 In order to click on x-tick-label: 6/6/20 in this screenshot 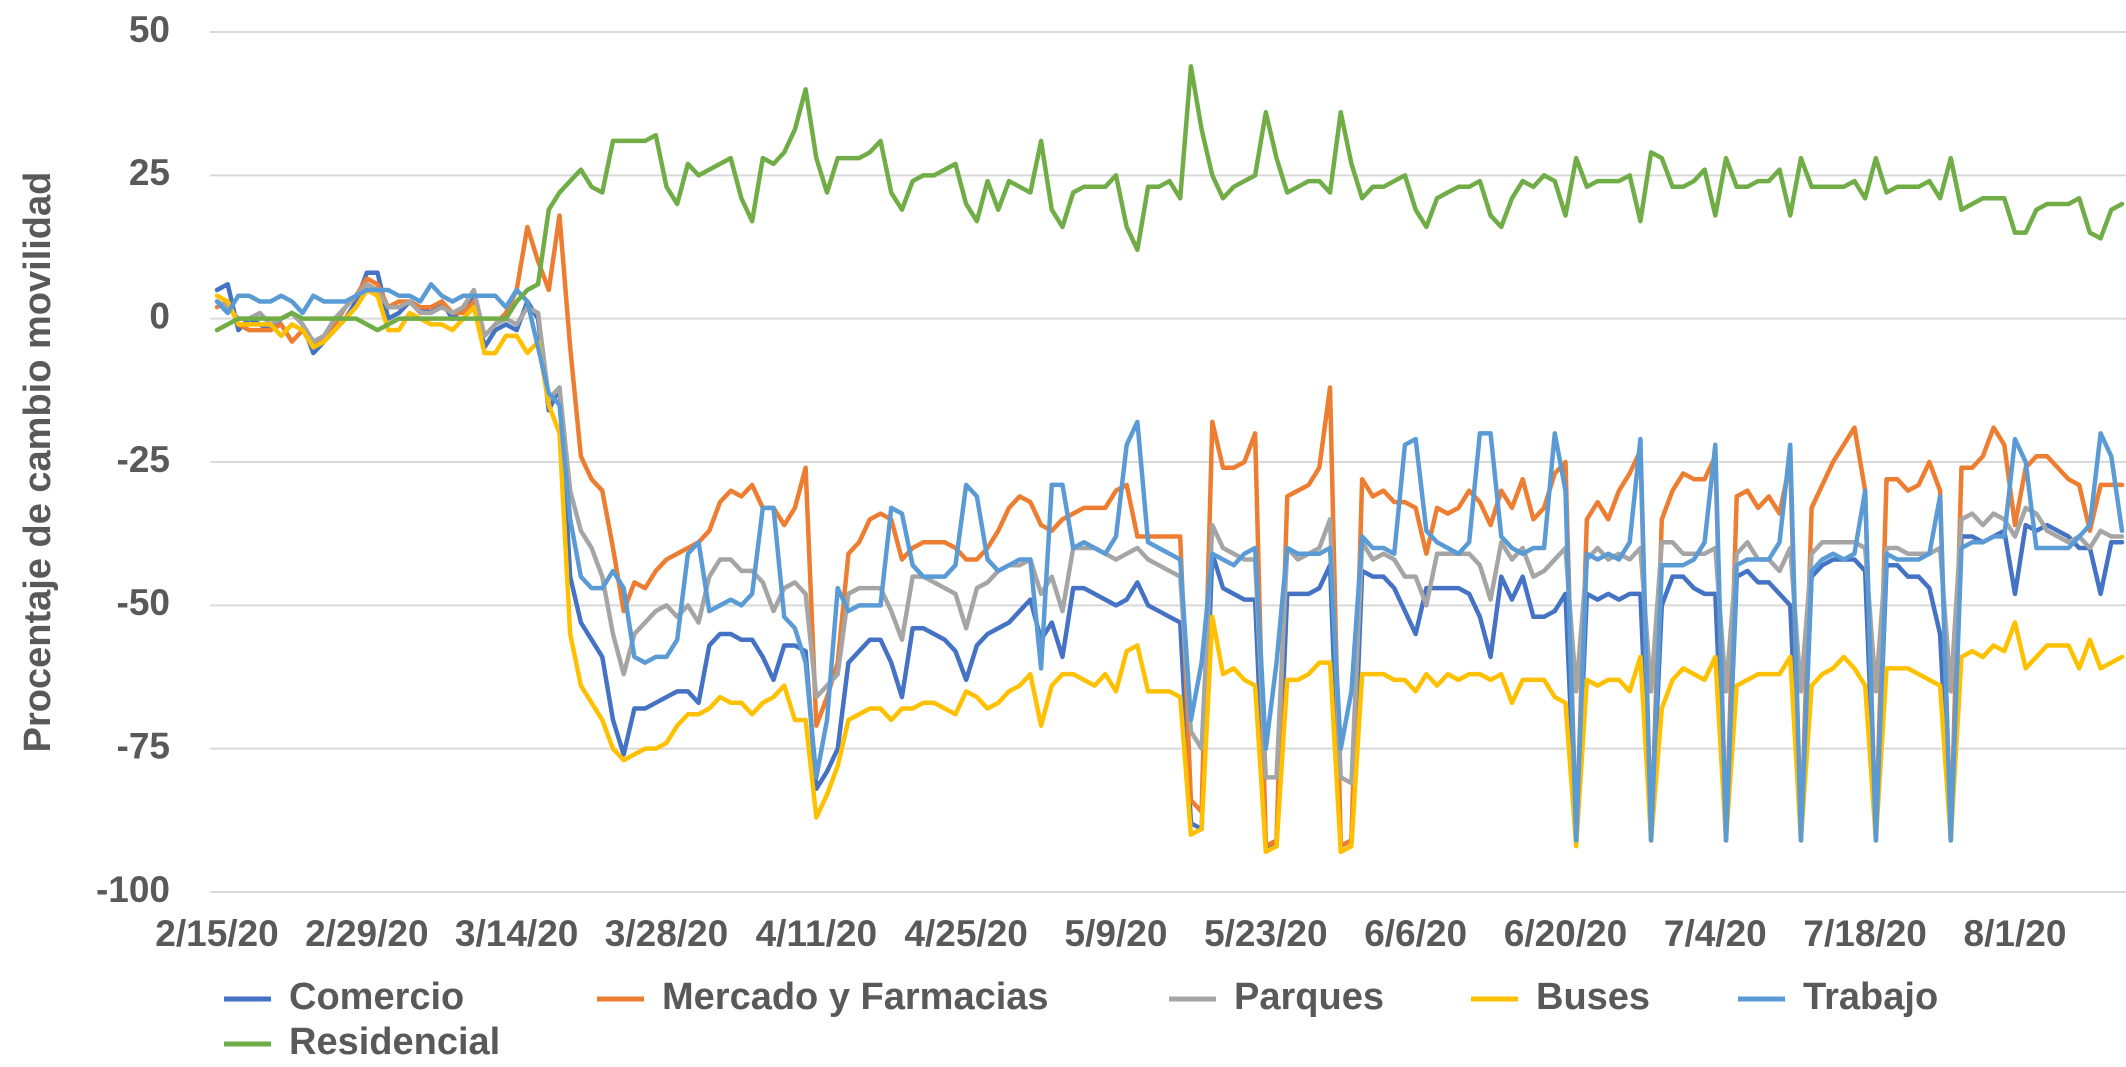, I will do `click(1415, 933)`.